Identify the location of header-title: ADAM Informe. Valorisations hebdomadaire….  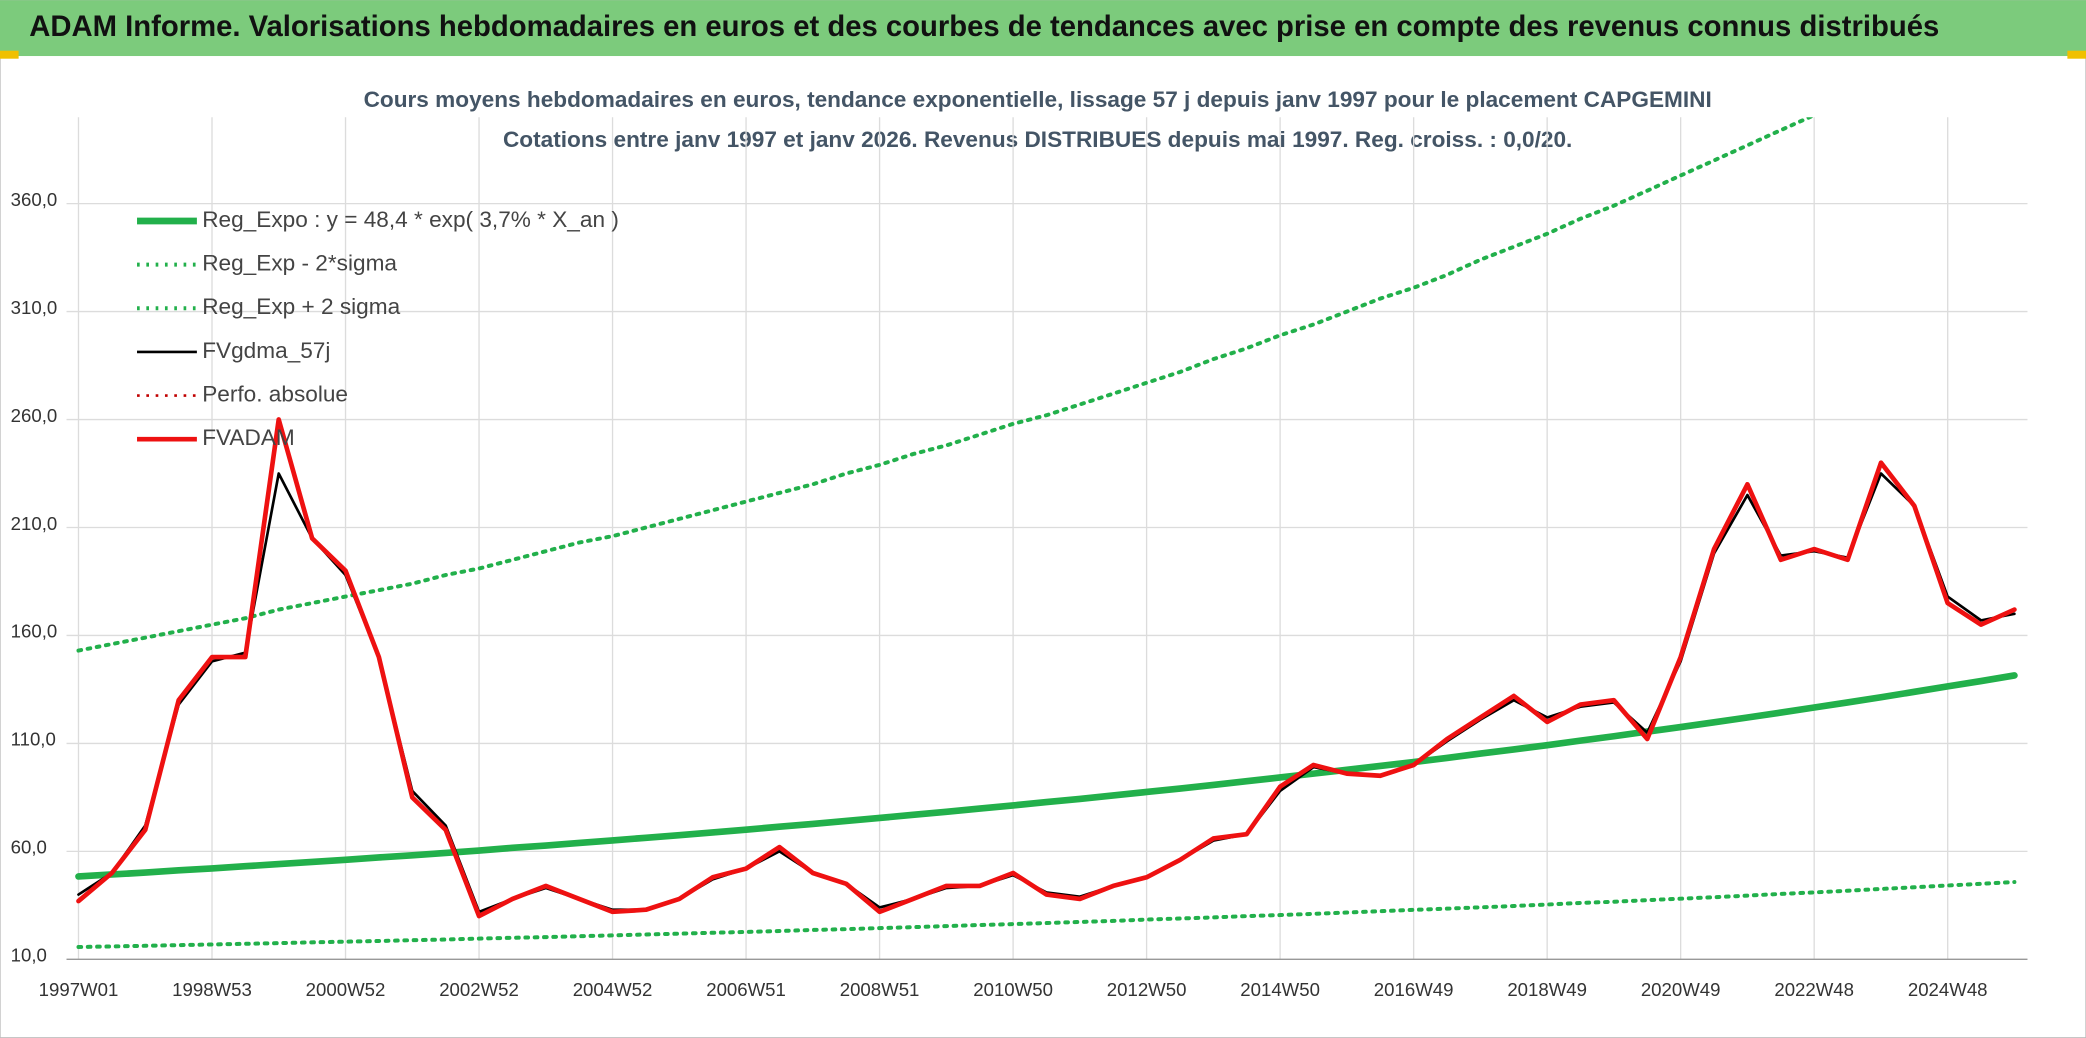
(984, 27).